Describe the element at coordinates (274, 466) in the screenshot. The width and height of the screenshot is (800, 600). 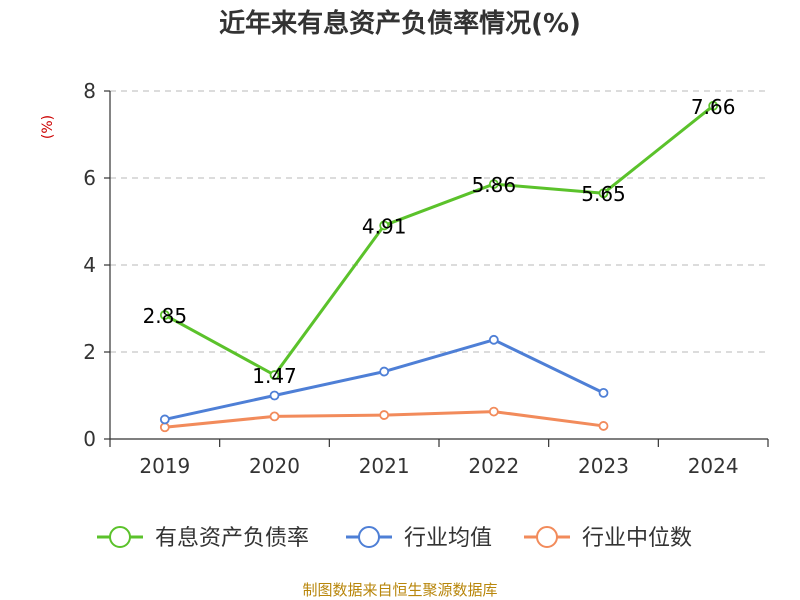
I see `x-tick-label: 2020` at that location.